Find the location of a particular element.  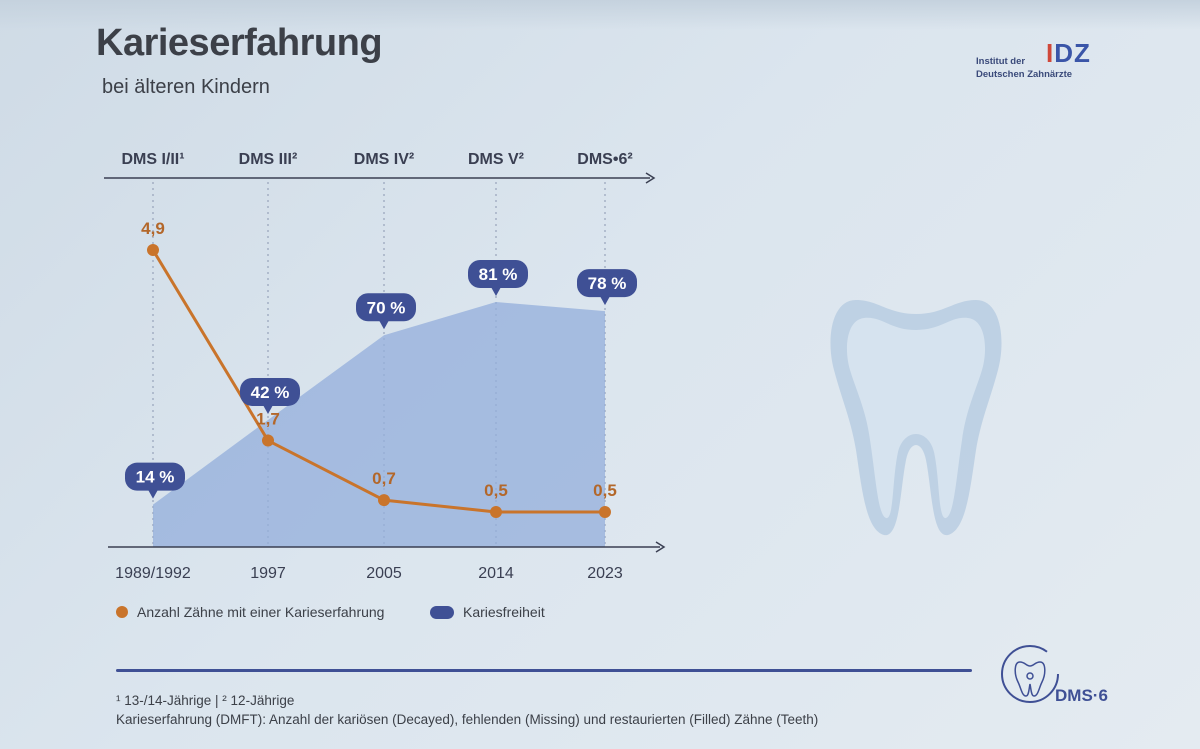

x-tick-label: 2014 is located at coordinates (496, 573).